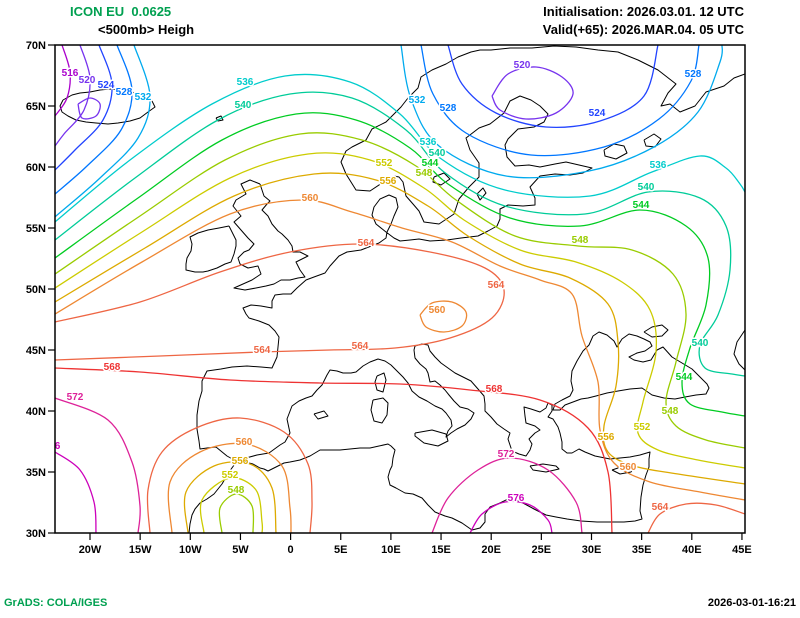 The width and height of the screenshot is (800, 618). I want to click on lon-tick-label: 10W, so click(190, 550).